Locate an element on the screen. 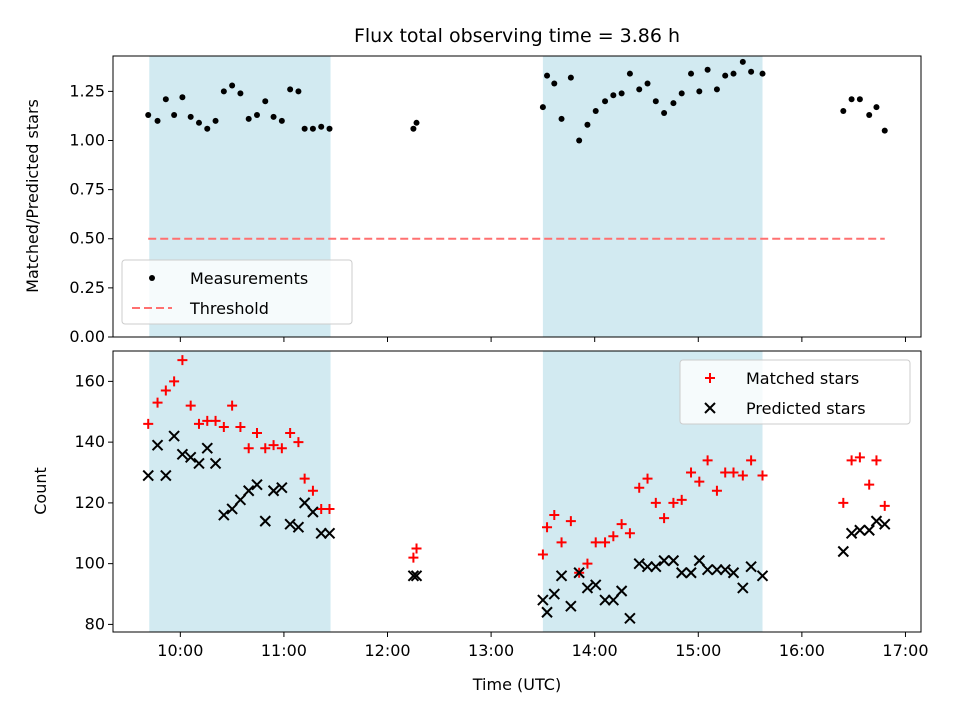 Image resolution: width=960 pixels, height=720 pixels. legend-label: Matched stars is located at coordinates (802, 378).